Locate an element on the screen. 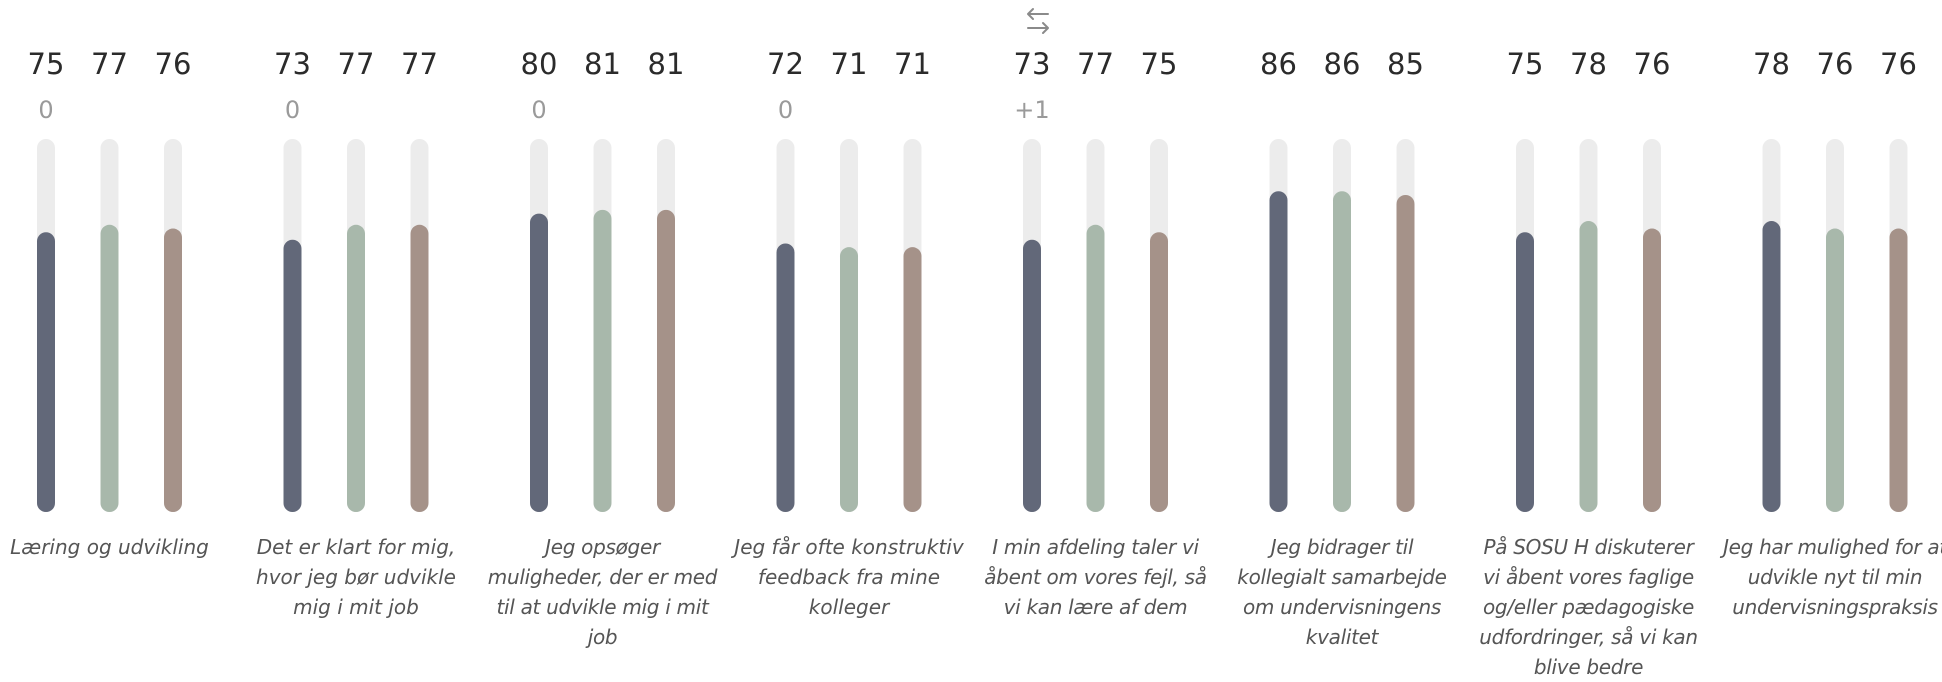 The height and width of the screenshot is (682, 1942). bar-group: 72 71 71 0 is located at coordinates (849, 280).